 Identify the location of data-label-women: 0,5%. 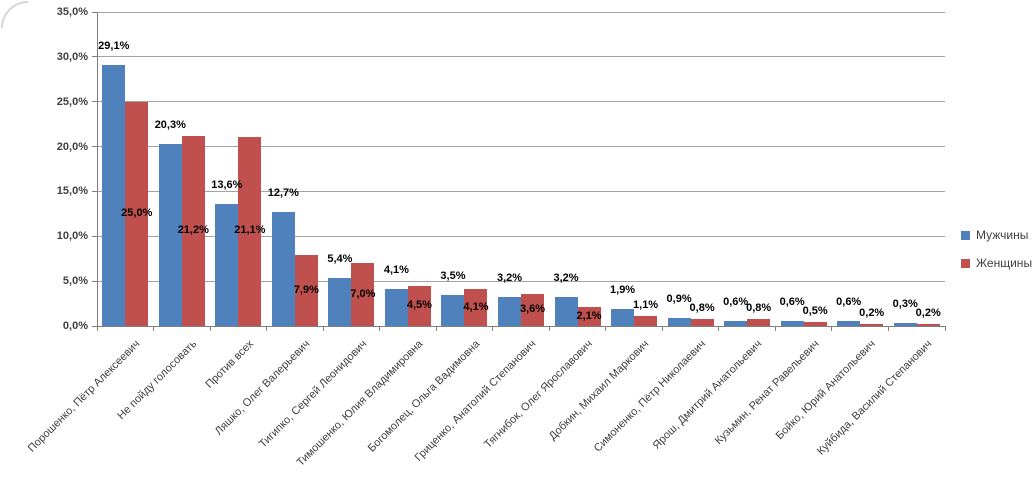
(815, 310).